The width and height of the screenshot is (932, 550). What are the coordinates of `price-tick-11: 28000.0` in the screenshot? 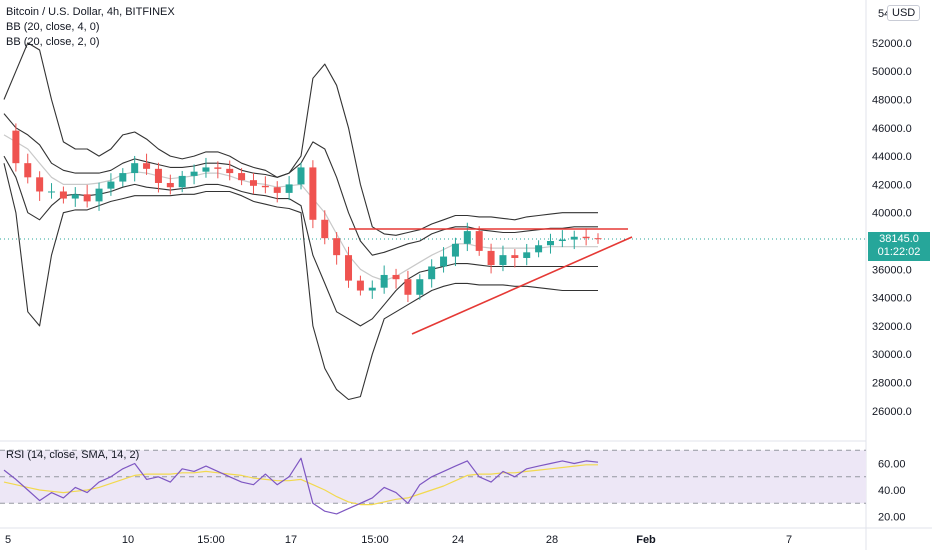 It's located at (892, 384).